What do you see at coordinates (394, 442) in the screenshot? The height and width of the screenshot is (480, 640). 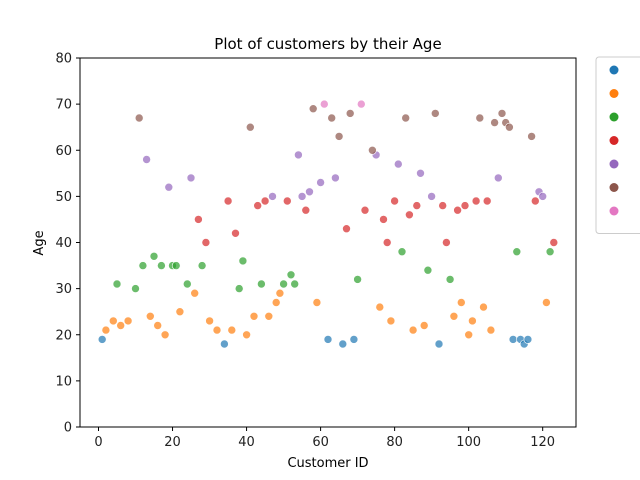 I see `x-tick-label: 80` at bounding box center [394, 442].